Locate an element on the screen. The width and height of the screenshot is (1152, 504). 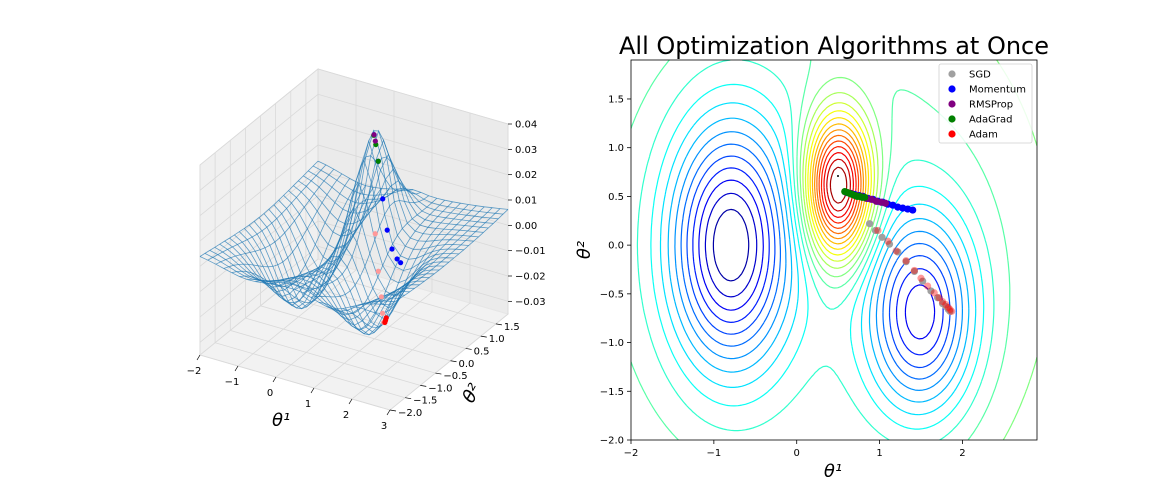
series-adam is located at coordinates (915, 270).